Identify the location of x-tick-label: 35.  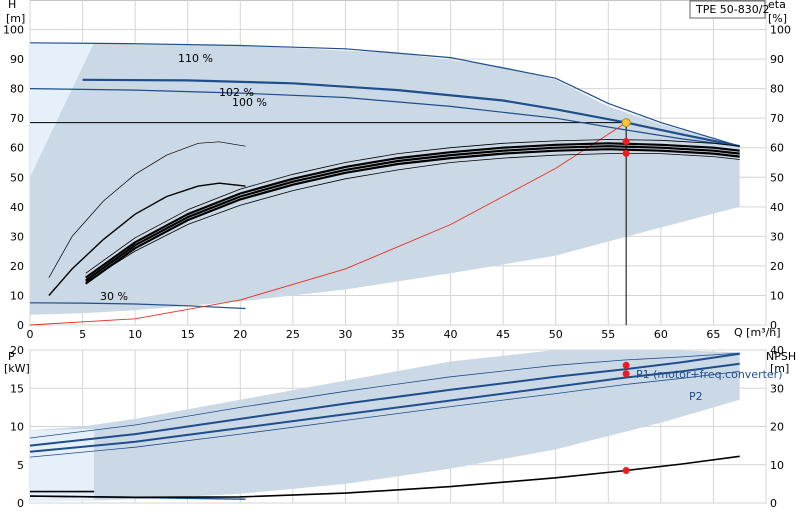
(398, 334).